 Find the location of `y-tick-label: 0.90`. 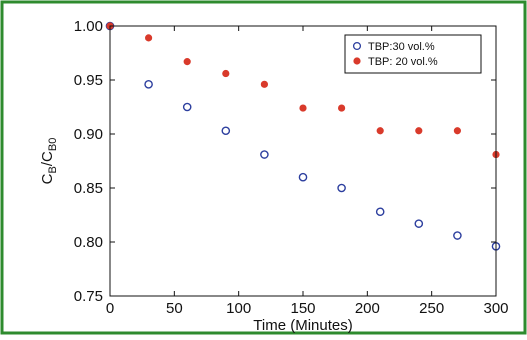

y-tick-label: 0.90 is located at coordinates (88, 134).